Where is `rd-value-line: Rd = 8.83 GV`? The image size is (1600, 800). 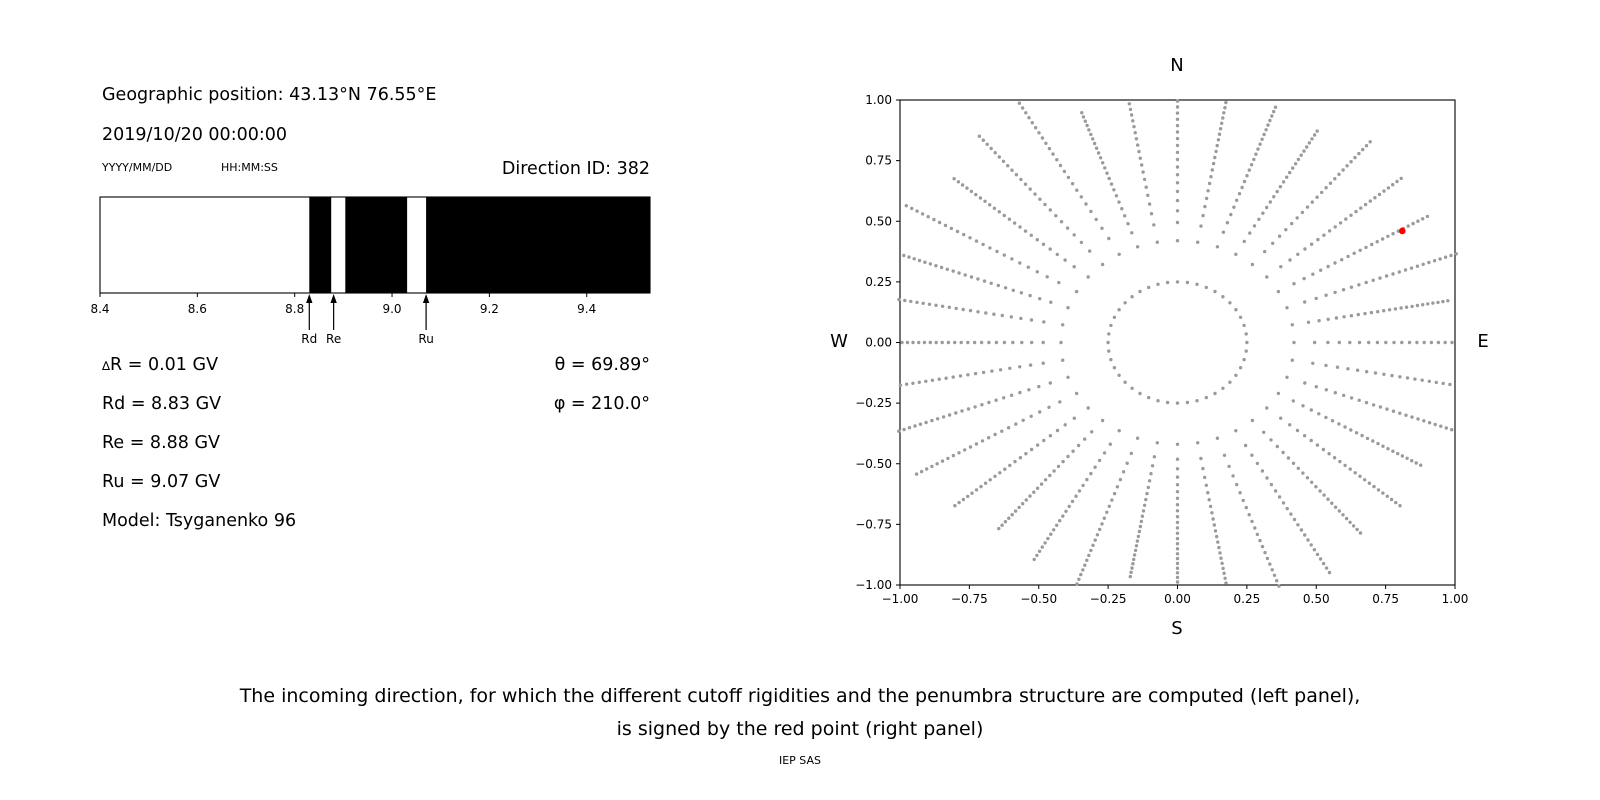
rd-value-line: Rd = 8.83 GV is located at coordinates (162, 404).